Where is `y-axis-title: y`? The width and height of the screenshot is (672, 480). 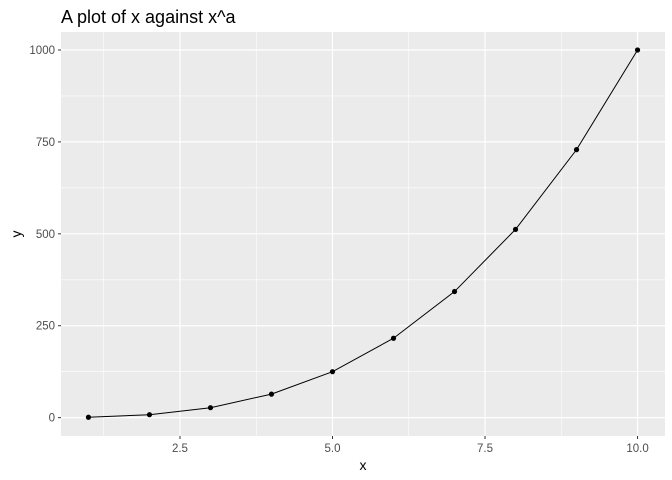
y-axis-title: y is located at coordinates (16, 234).